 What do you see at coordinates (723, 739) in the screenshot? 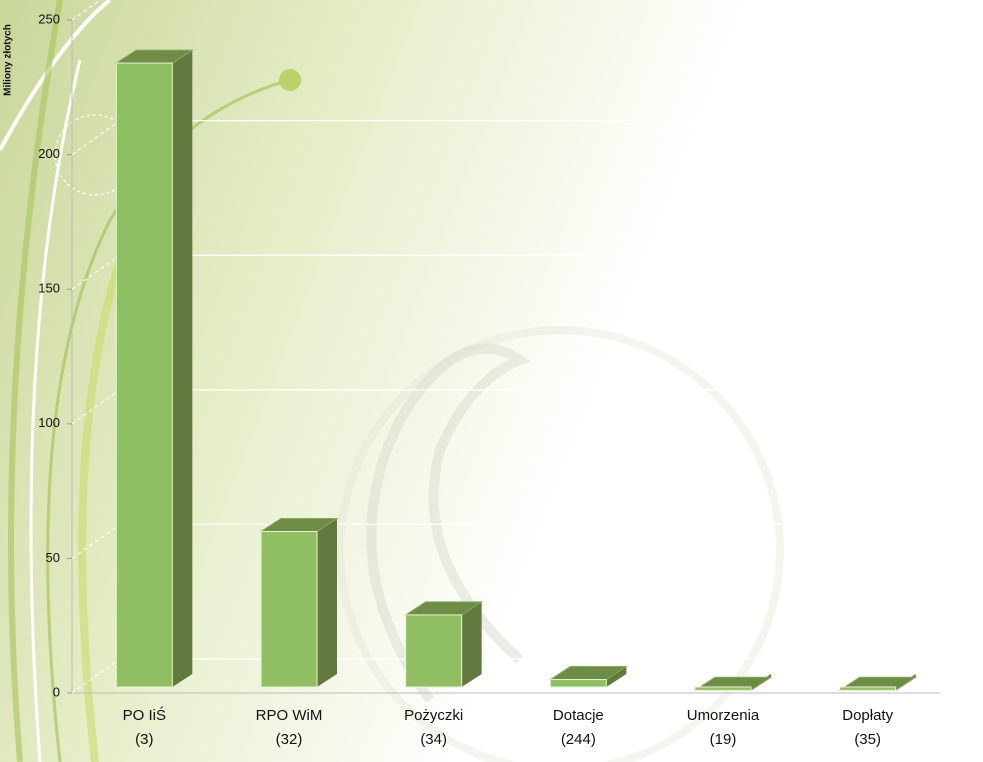
I see `x-tick-label: (19)` at bounding box center [723, 739].